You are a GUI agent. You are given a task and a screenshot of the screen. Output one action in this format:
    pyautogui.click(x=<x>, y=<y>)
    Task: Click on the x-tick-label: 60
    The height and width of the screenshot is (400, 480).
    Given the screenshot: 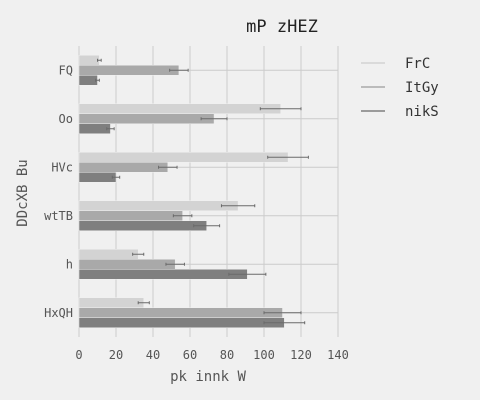 What is the action you would take?
    pyautogui.click(x=190, y=355)
    